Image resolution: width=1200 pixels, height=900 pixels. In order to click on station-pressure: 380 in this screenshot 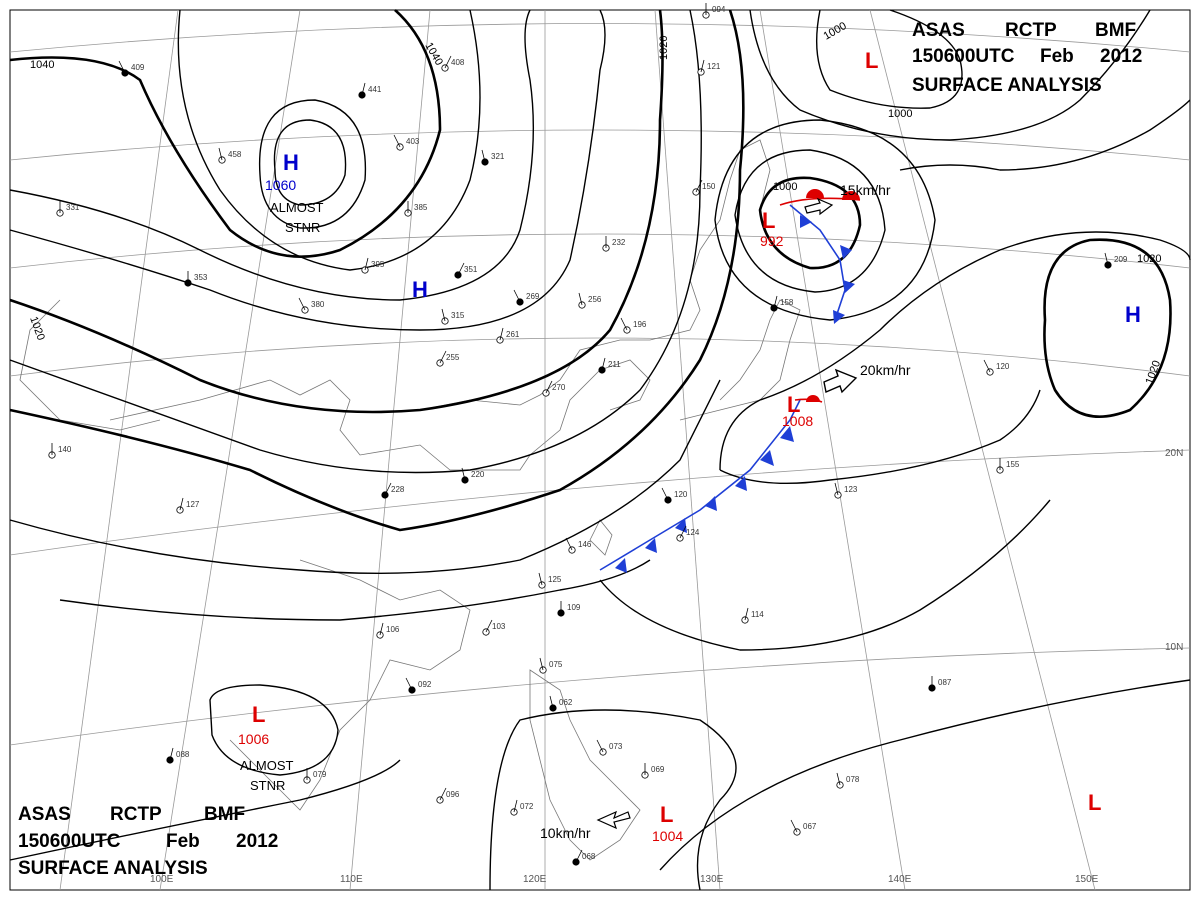, I will do `click(318, 304)`.